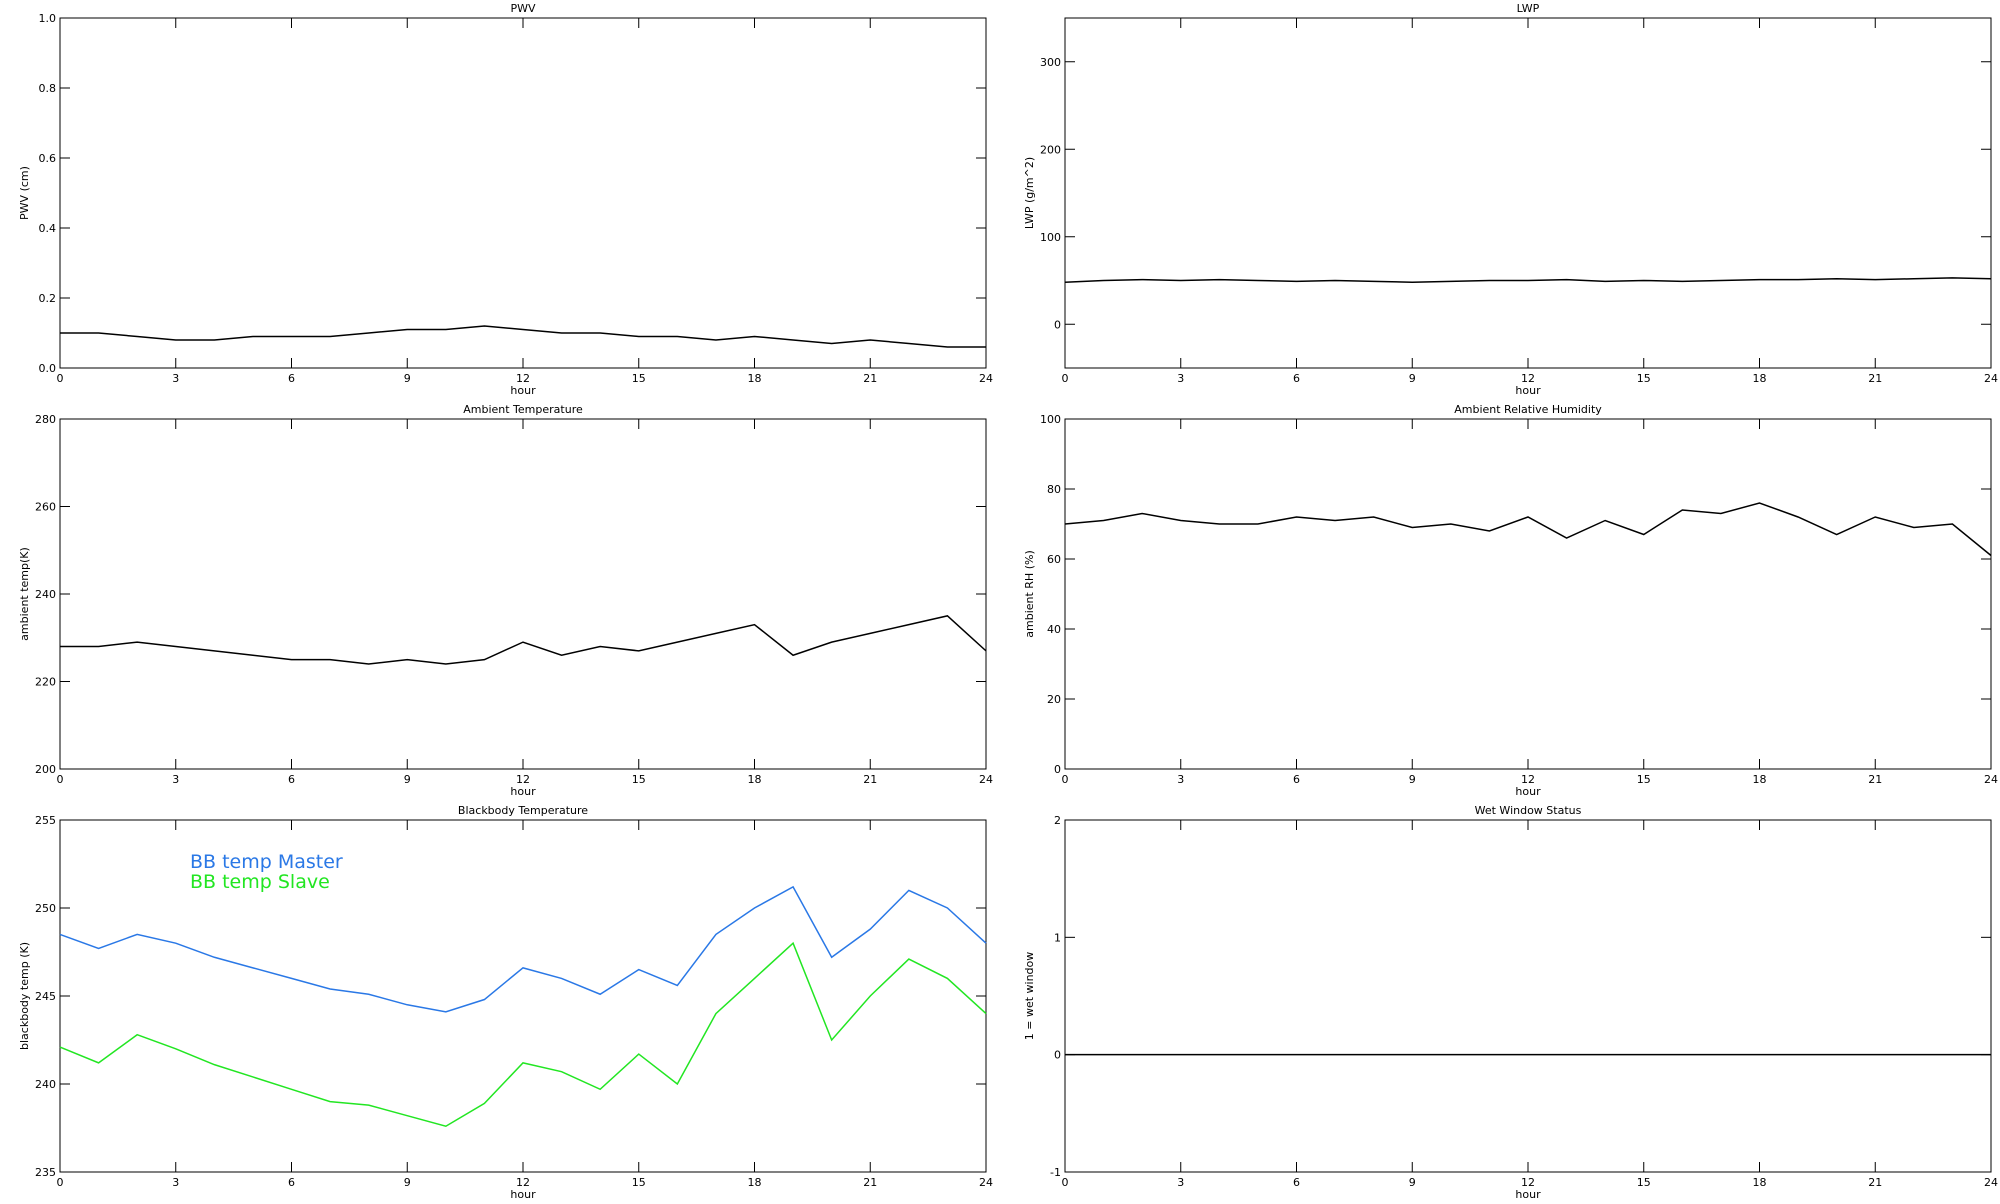 This screenshot has width=2000, height=1204. What do you see at coordinates (45, 1172) in the screenshot?
I see `y-tick-label: 235` at bounding box center [45, 1172].